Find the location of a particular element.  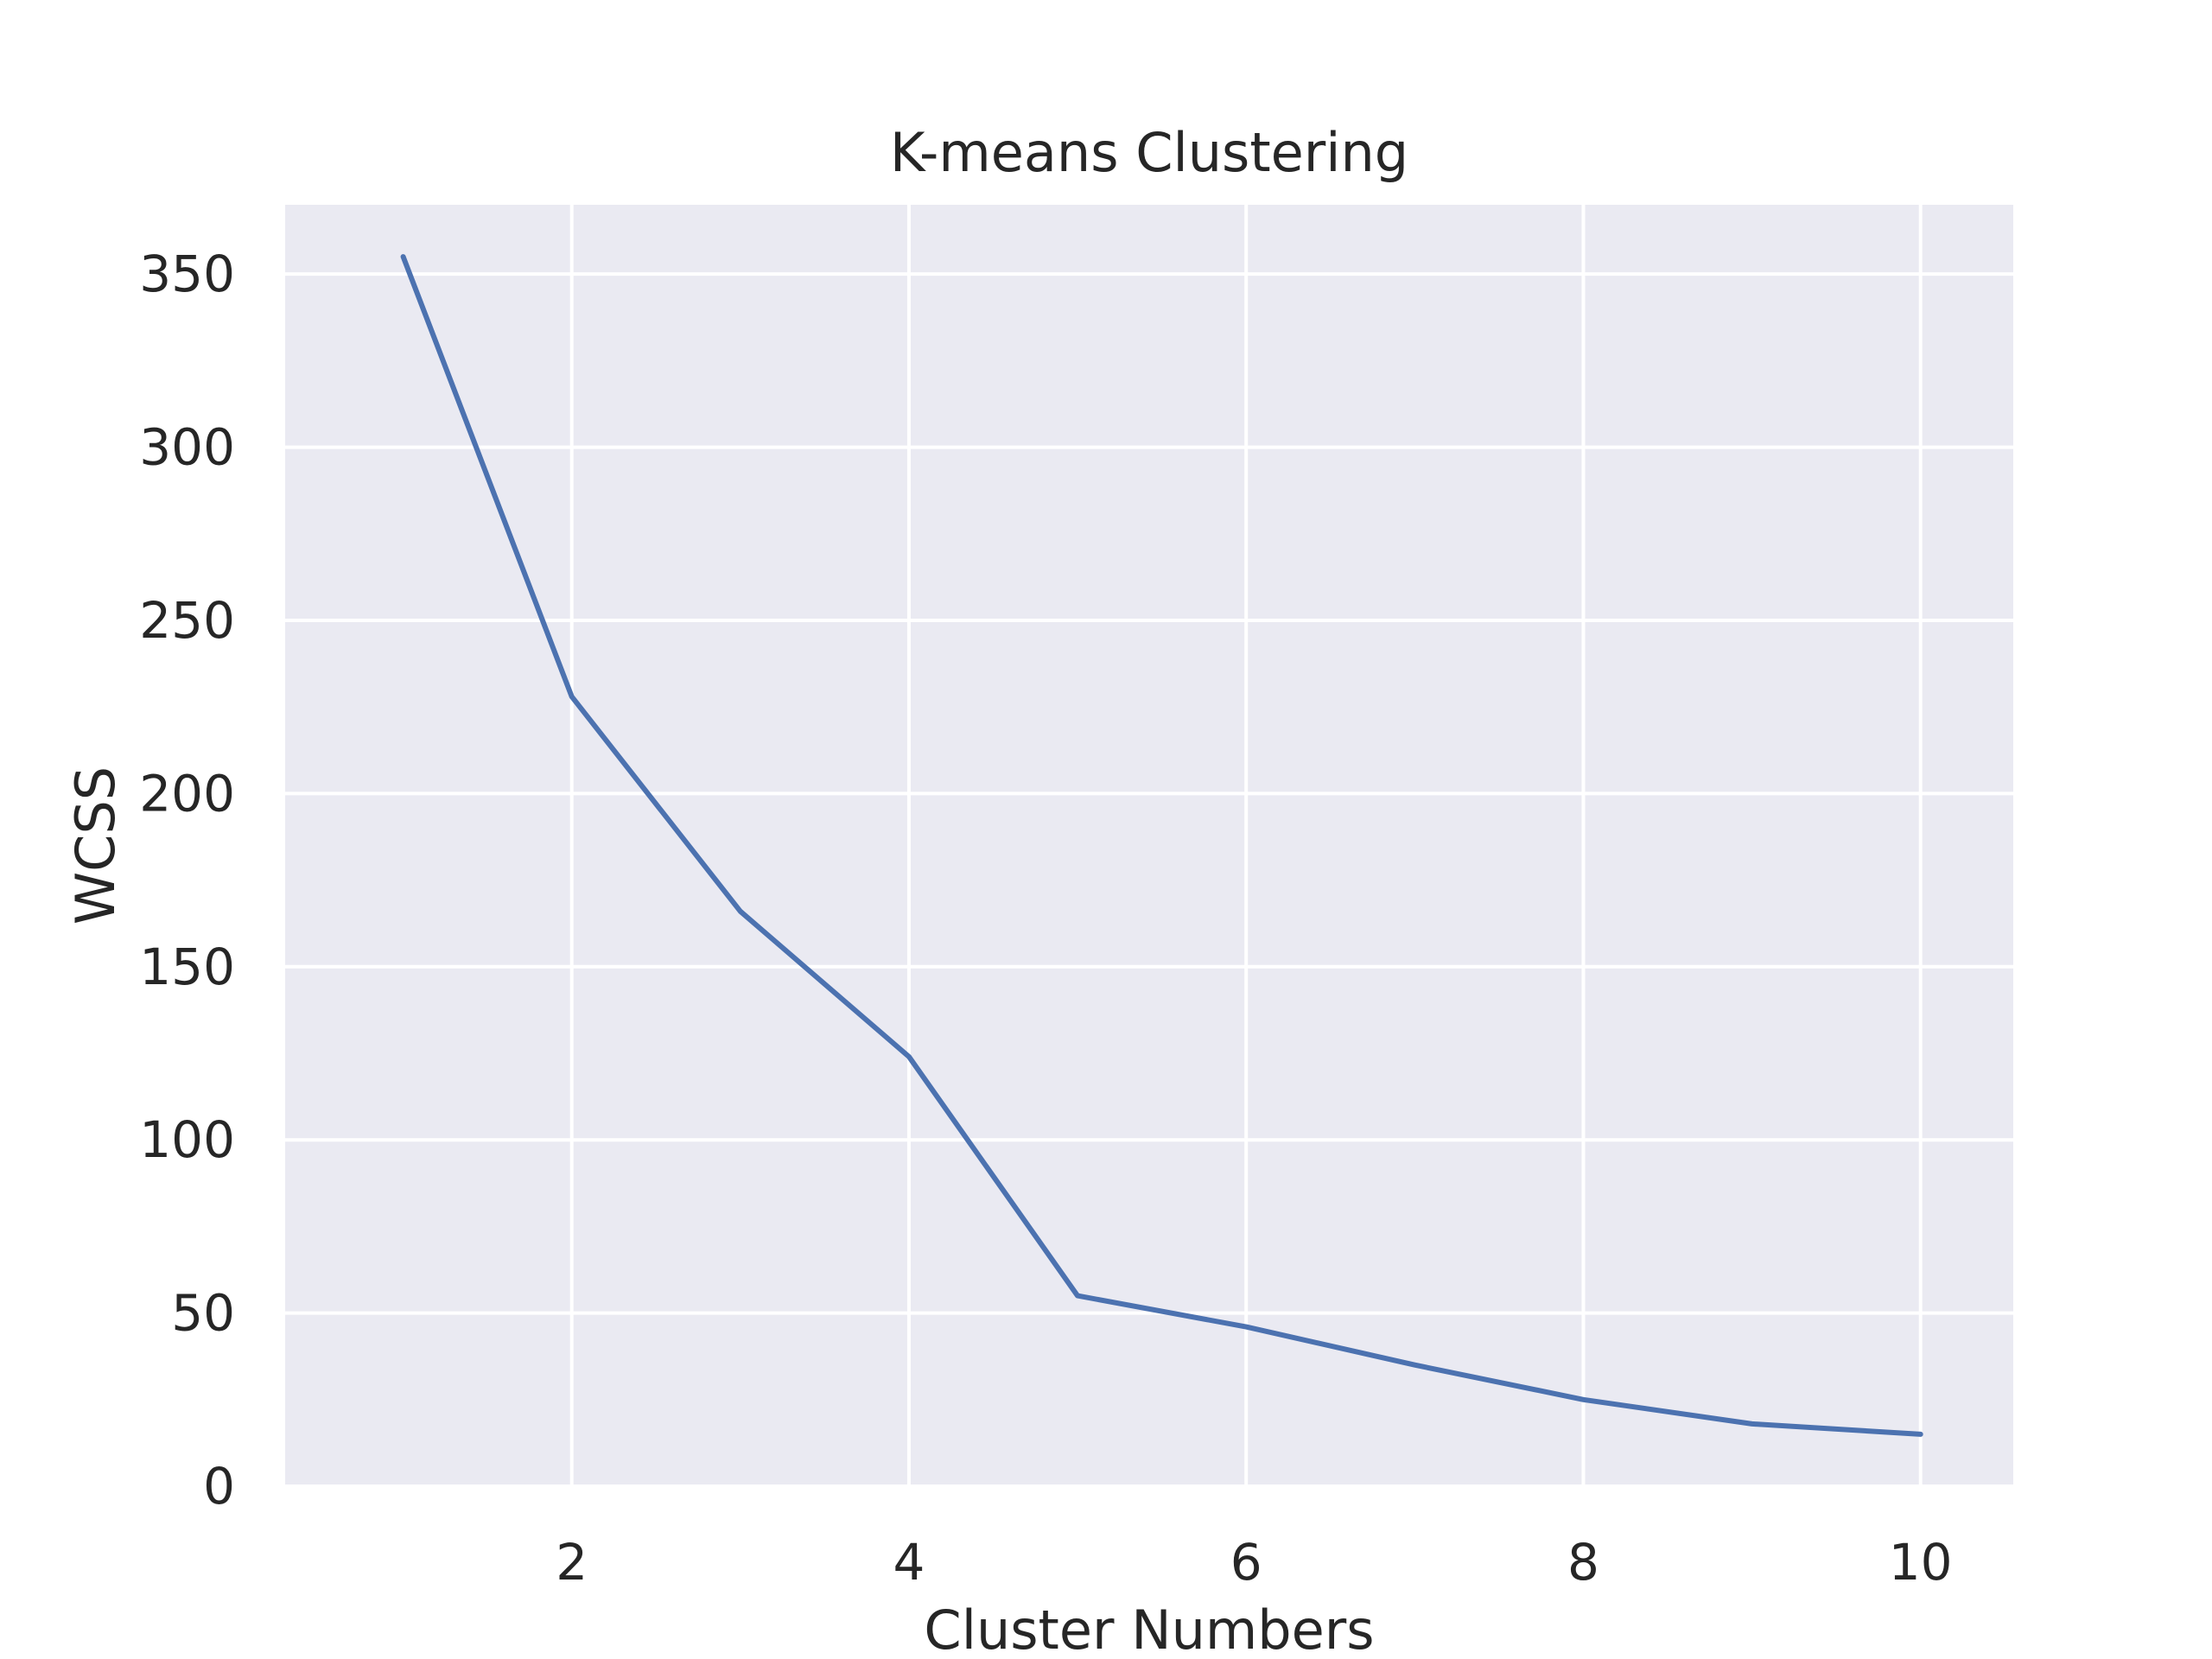

y-tick-labels: 0 50 100 150 200 250 300 350 is located at coordinates (187, 880).